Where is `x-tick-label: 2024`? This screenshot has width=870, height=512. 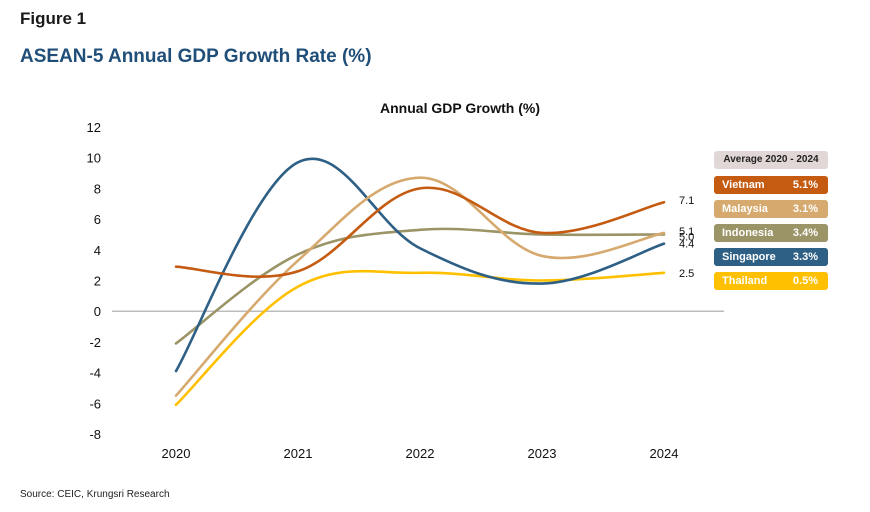
x-tick-label: 2024 is located at coordinates (664, 453).